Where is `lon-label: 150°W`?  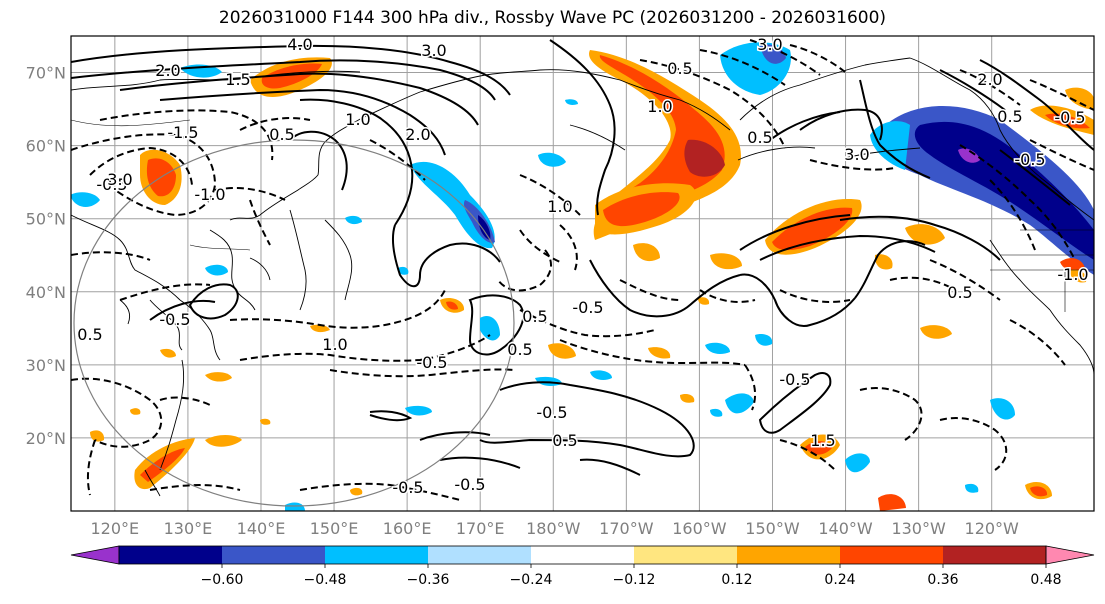 lon-label: 150°W is located at coordinates (772, 528).